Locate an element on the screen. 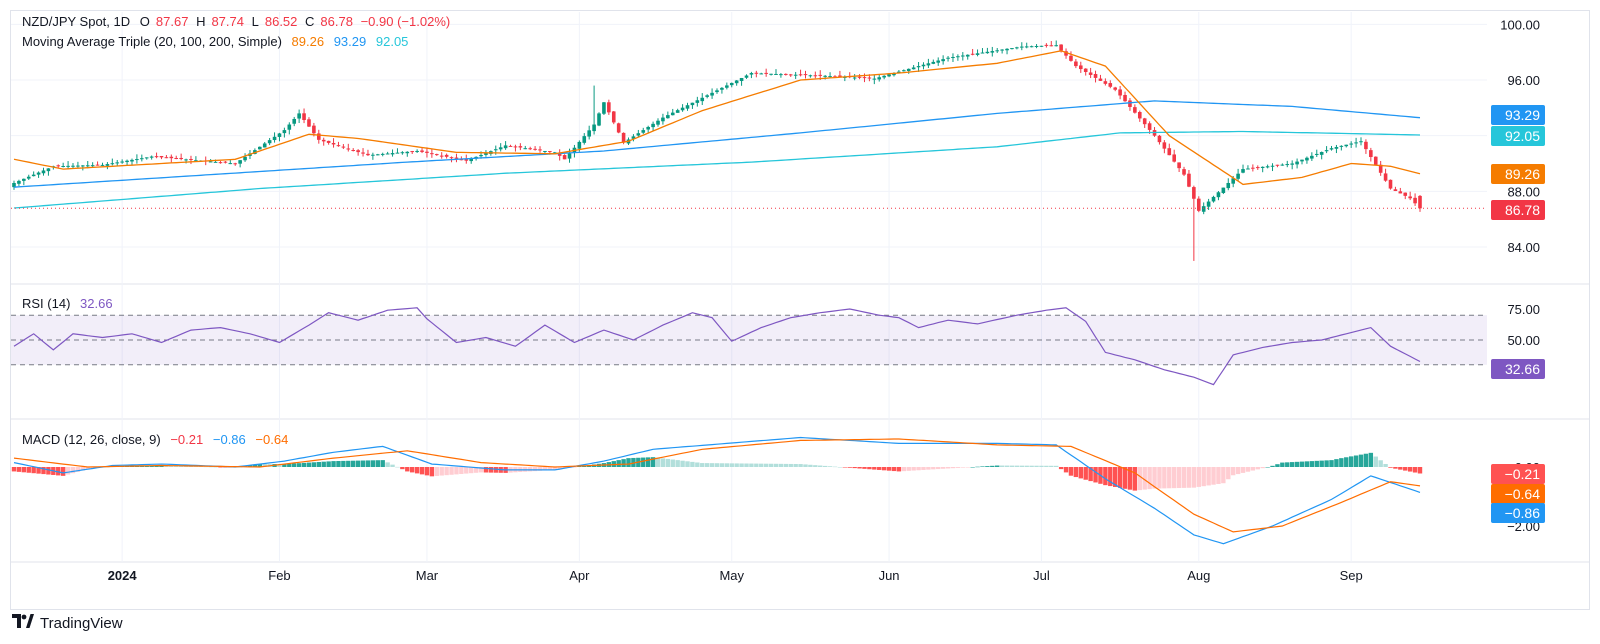  x-tick-label: Sep is located at coordinates (1351, 575).